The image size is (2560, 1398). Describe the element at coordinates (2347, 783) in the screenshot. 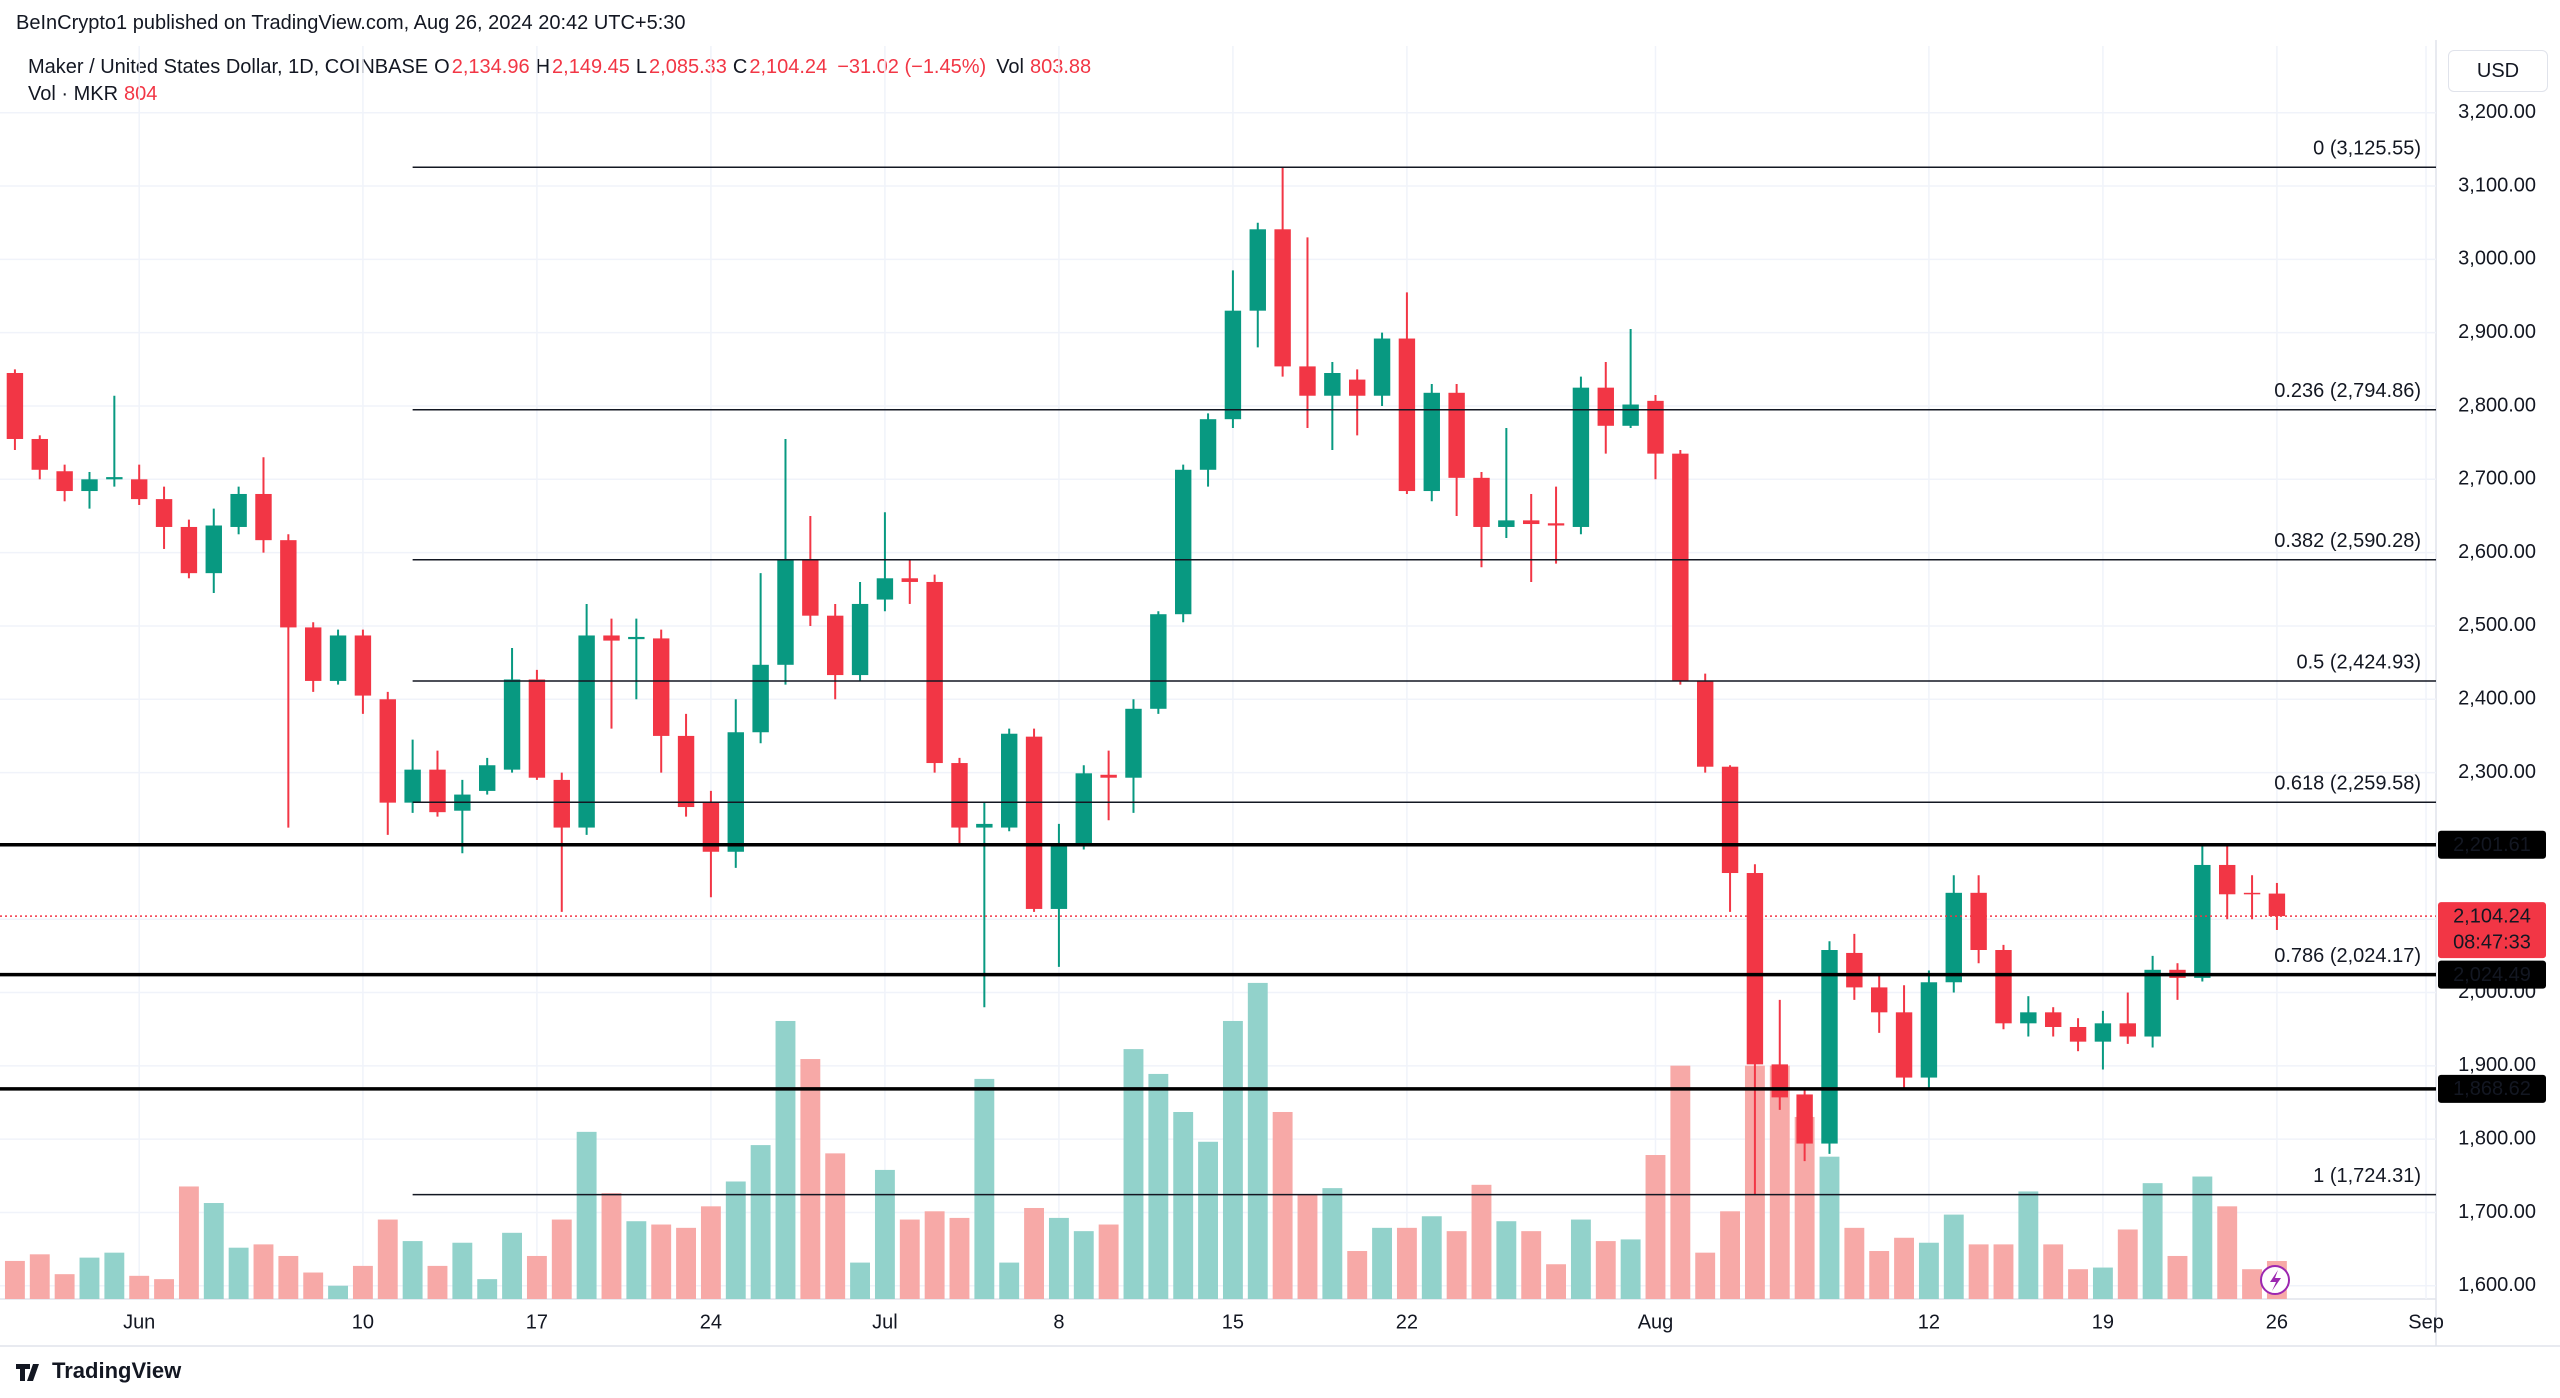

I see `fib-label: 0.618 (2,259.58)` at that location.